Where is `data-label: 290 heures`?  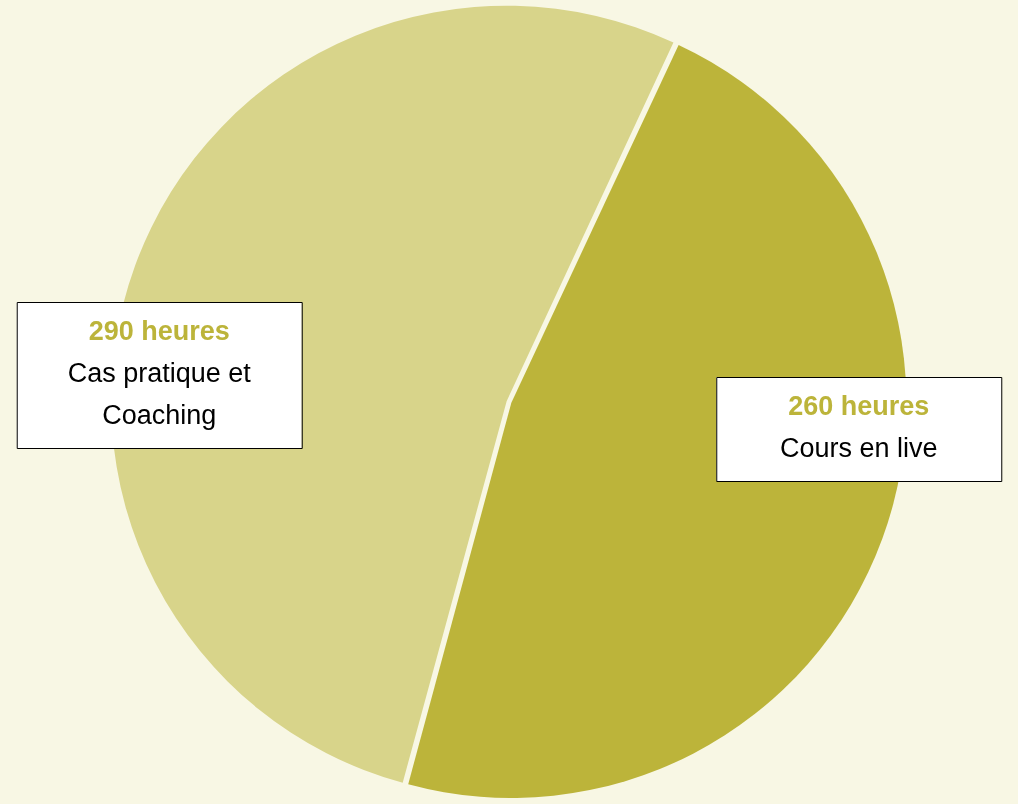
data-label: 290 heures is located at coordinates (159, 331).